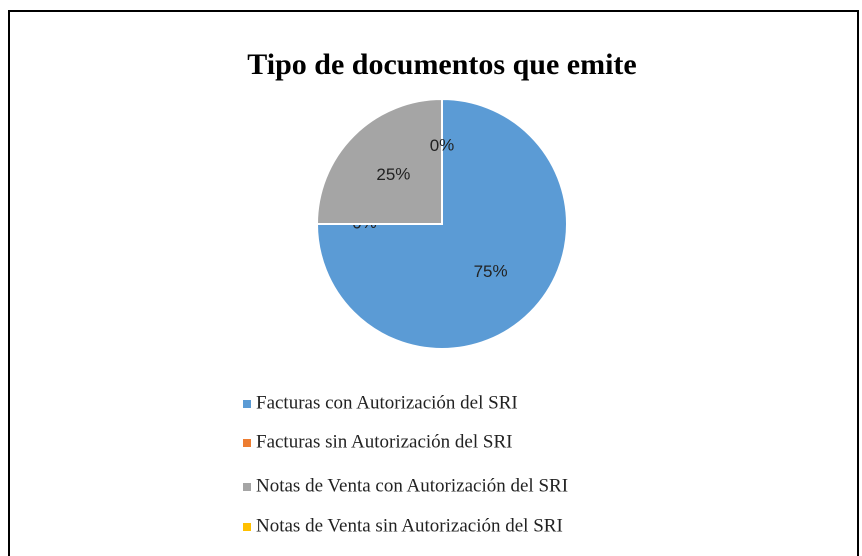 This screenshot has width=862, height=556. I want to click on data-label: 0%, so click(442, 145).